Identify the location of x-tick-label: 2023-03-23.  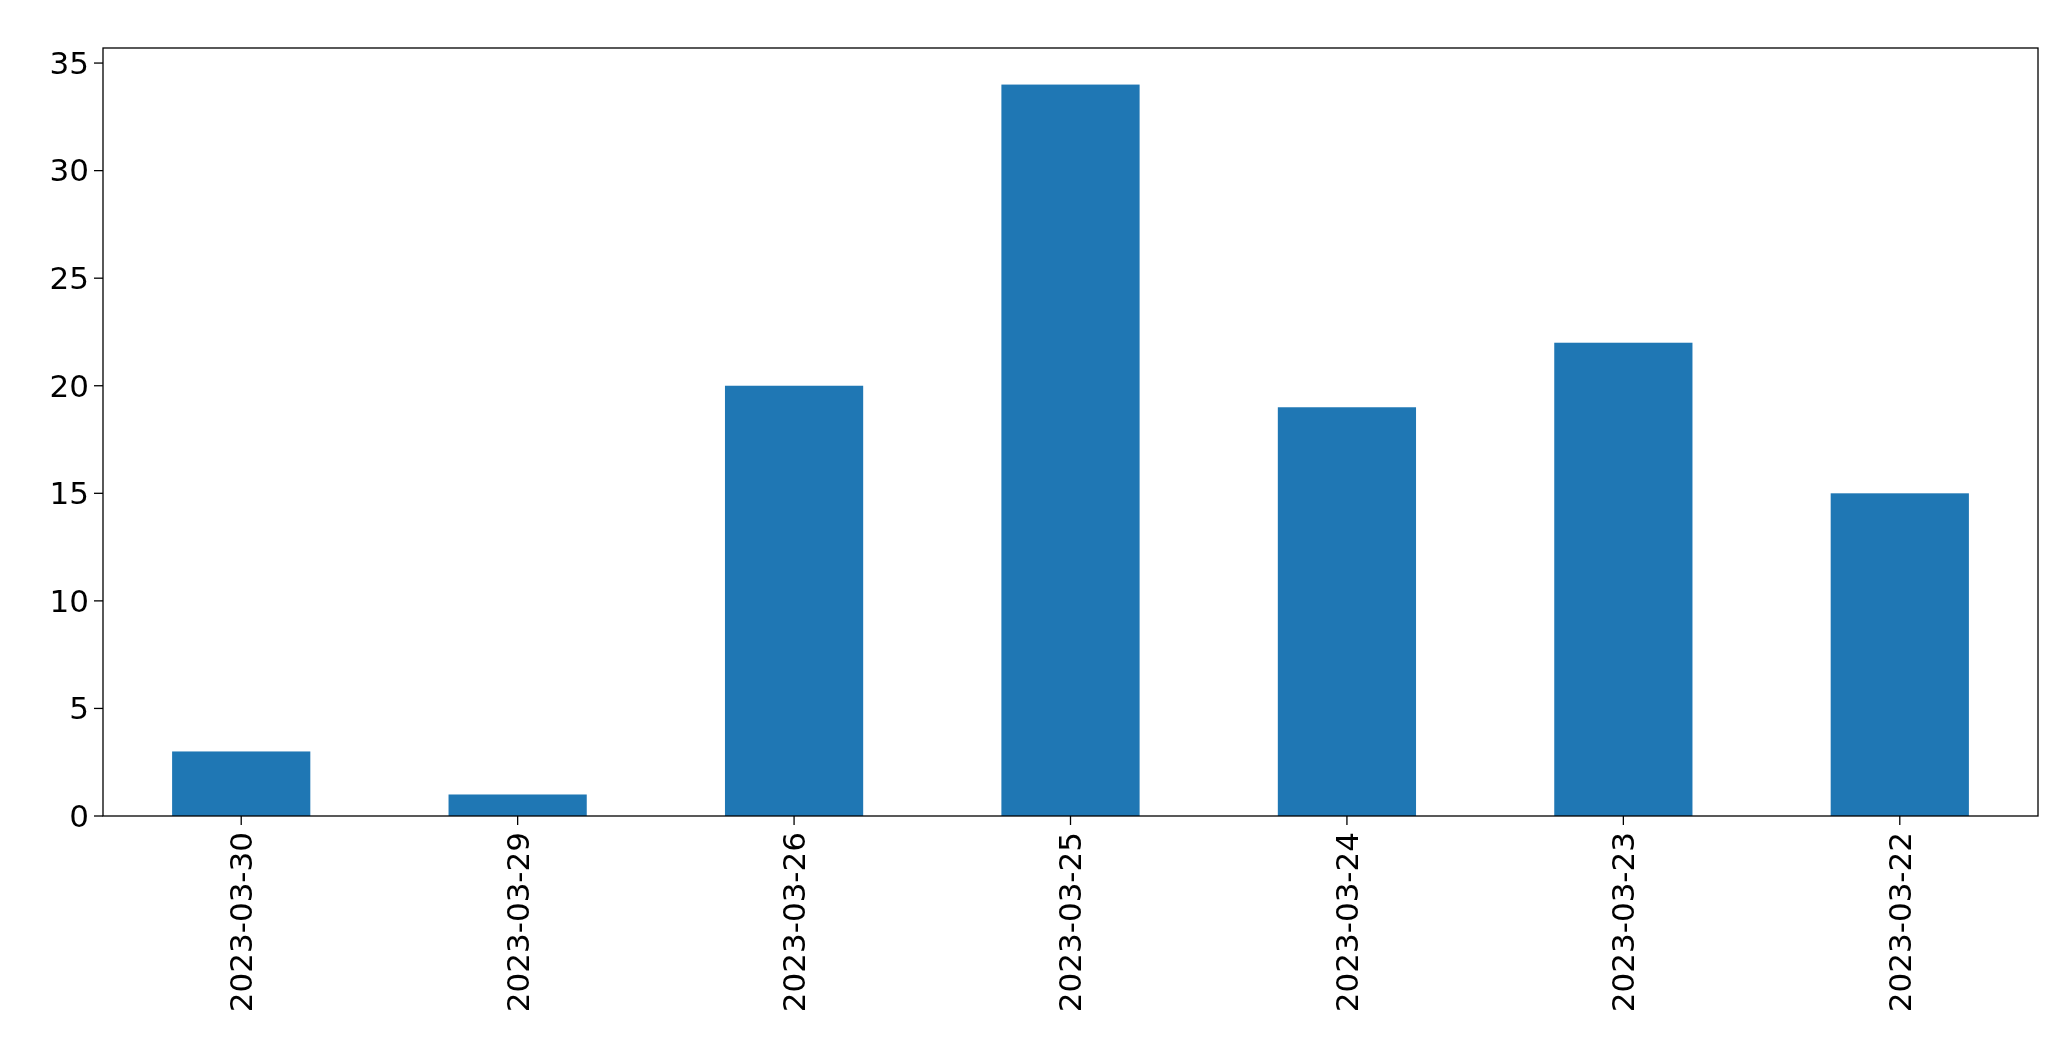
(1623, 922).